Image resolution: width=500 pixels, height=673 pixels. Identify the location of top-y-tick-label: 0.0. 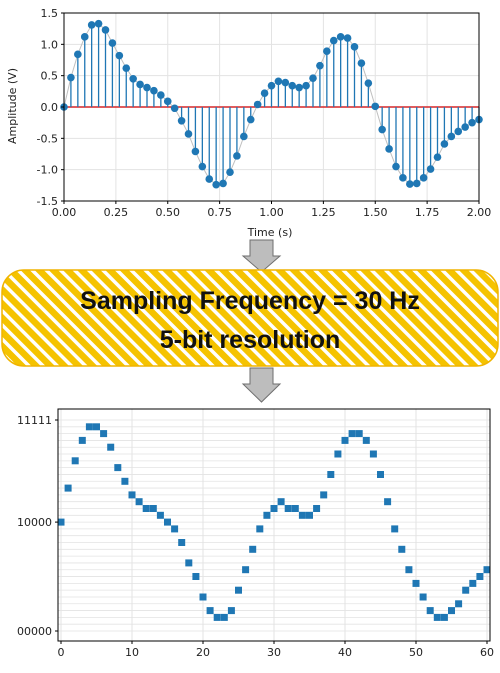
(50, 107).